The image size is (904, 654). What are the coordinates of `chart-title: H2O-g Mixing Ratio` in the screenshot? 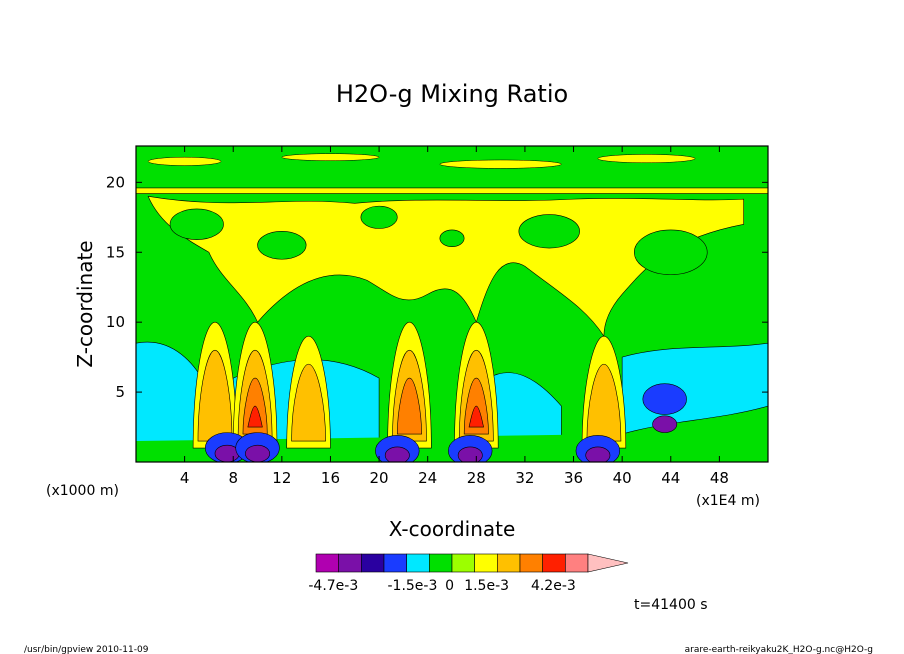 It's located at (452, 94).